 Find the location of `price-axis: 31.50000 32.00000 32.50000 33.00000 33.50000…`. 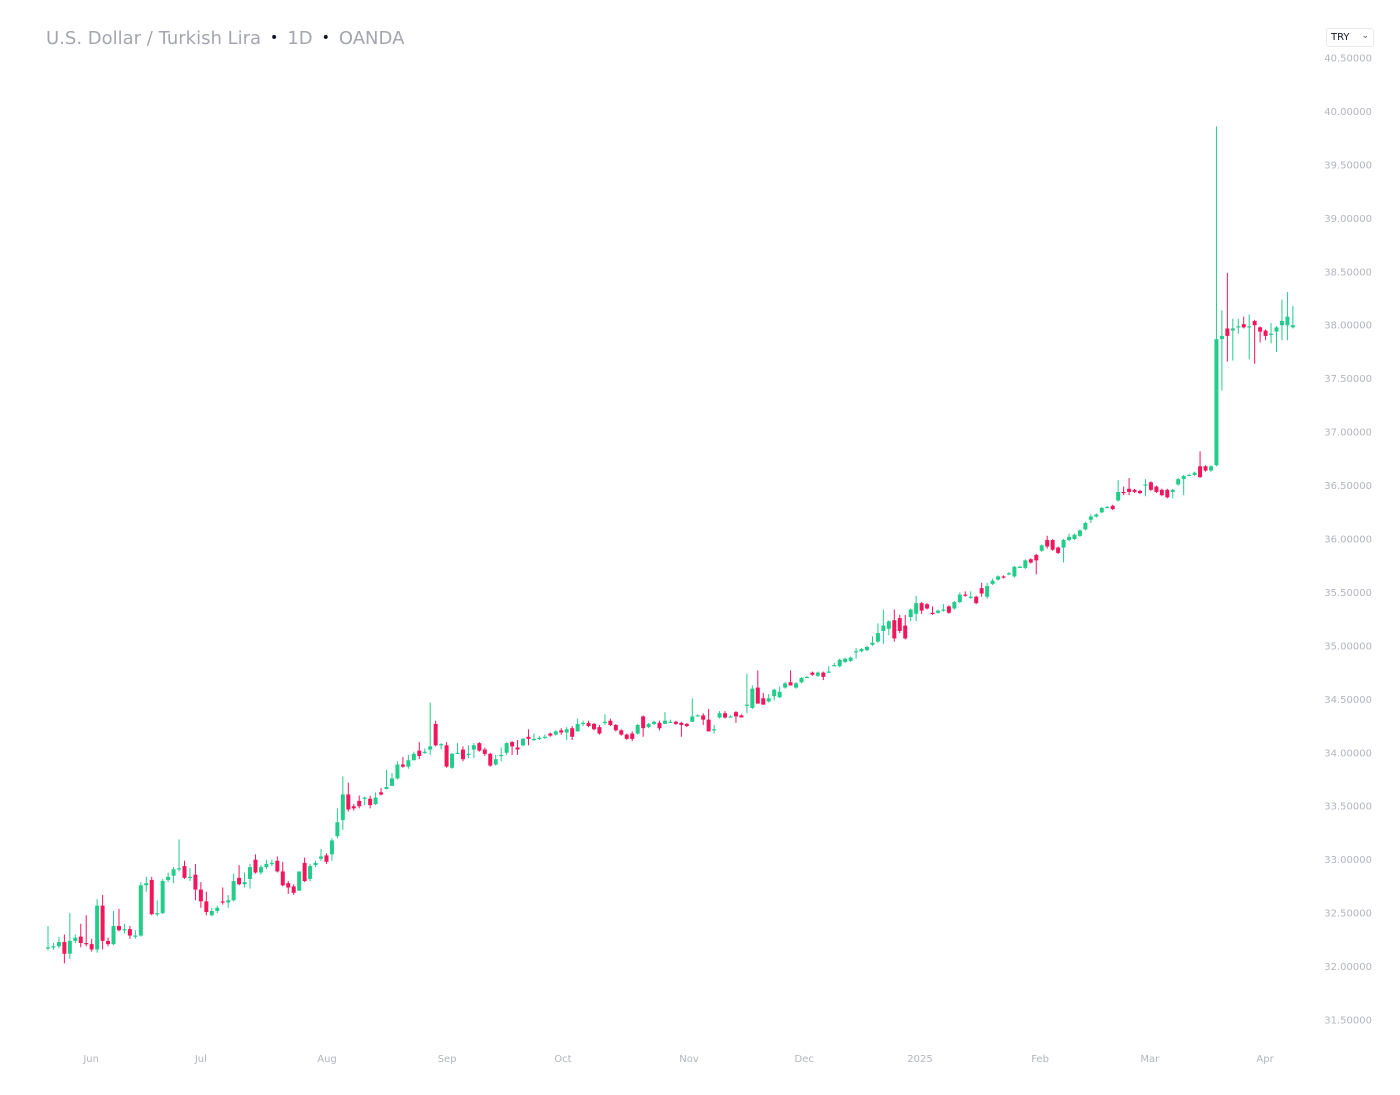

price-axis: 31.50000 32.00000 32.50000 33.00000 33.50000… is located at coordinates (1348, 540).